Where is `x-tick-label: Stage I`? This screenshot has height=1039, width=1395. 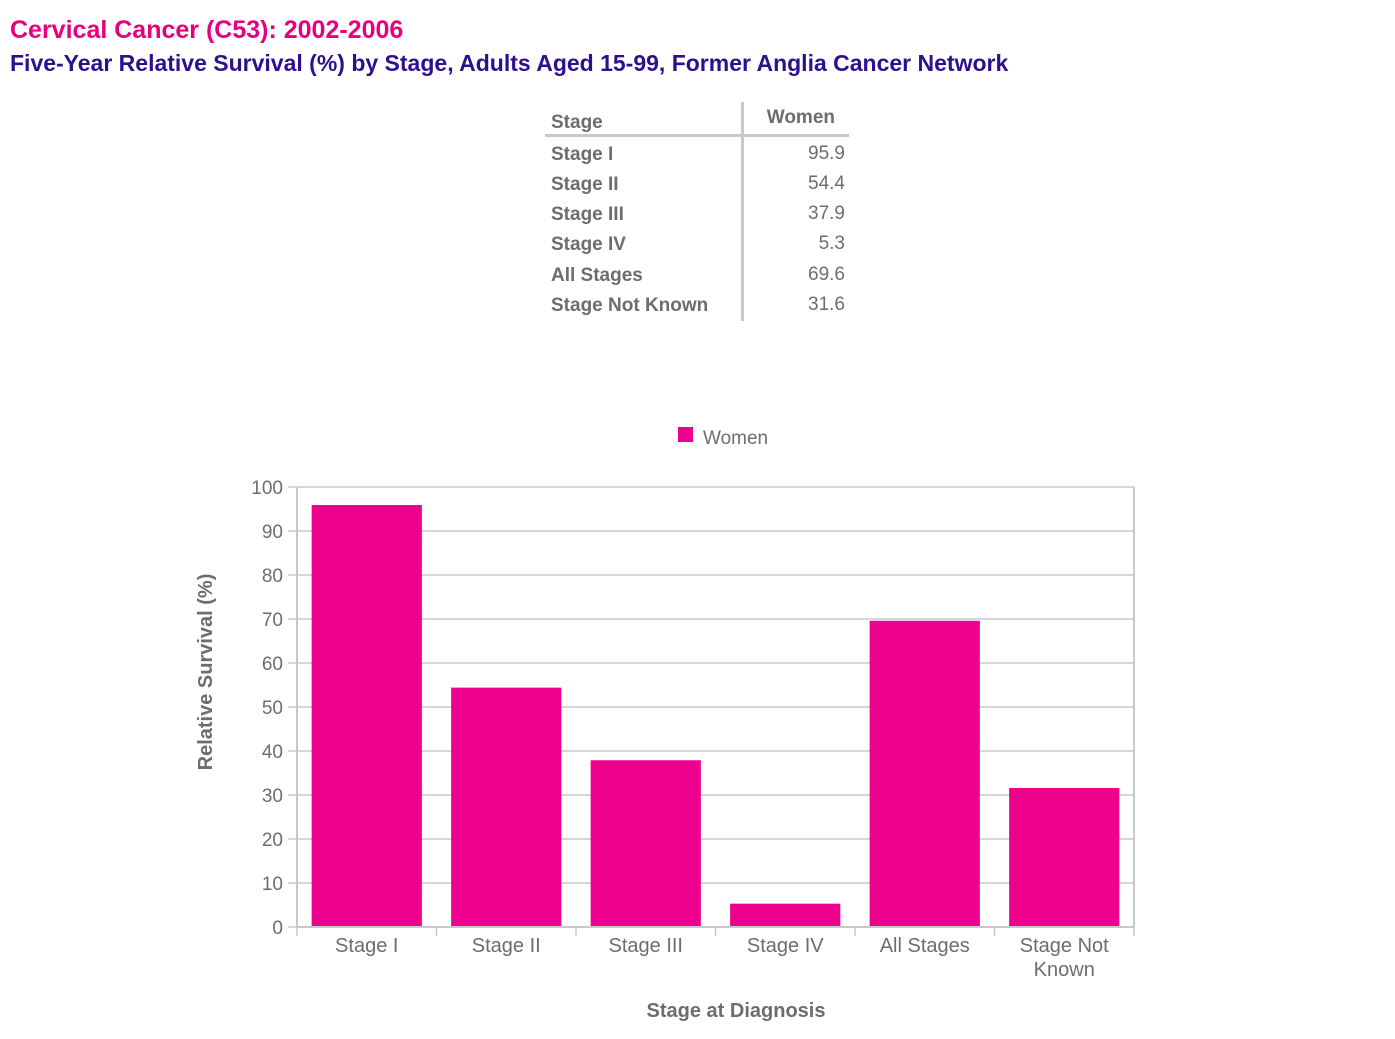 x-tick-label: Stage I is located at coordinates (366, 946).